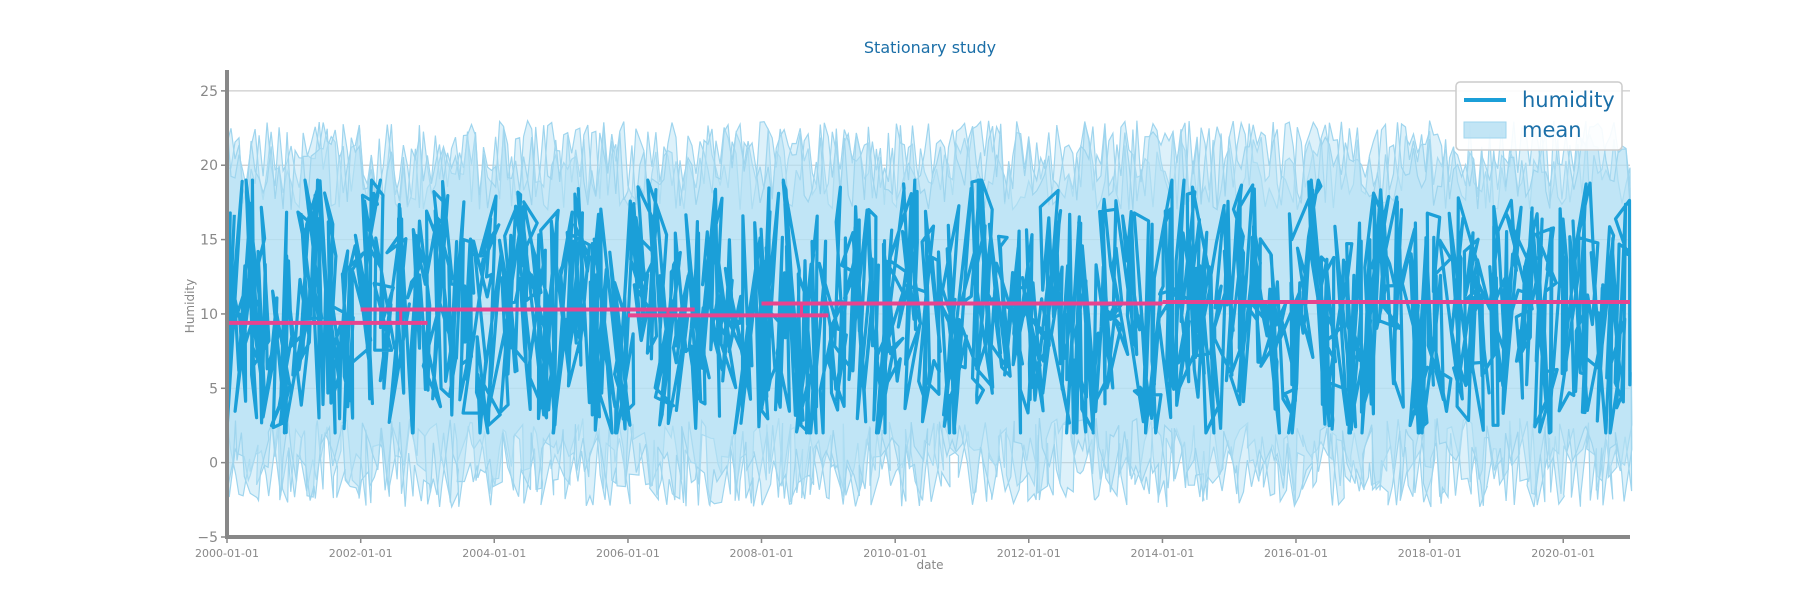  I want to click on legend: humidity mean, so click(1539, 116).